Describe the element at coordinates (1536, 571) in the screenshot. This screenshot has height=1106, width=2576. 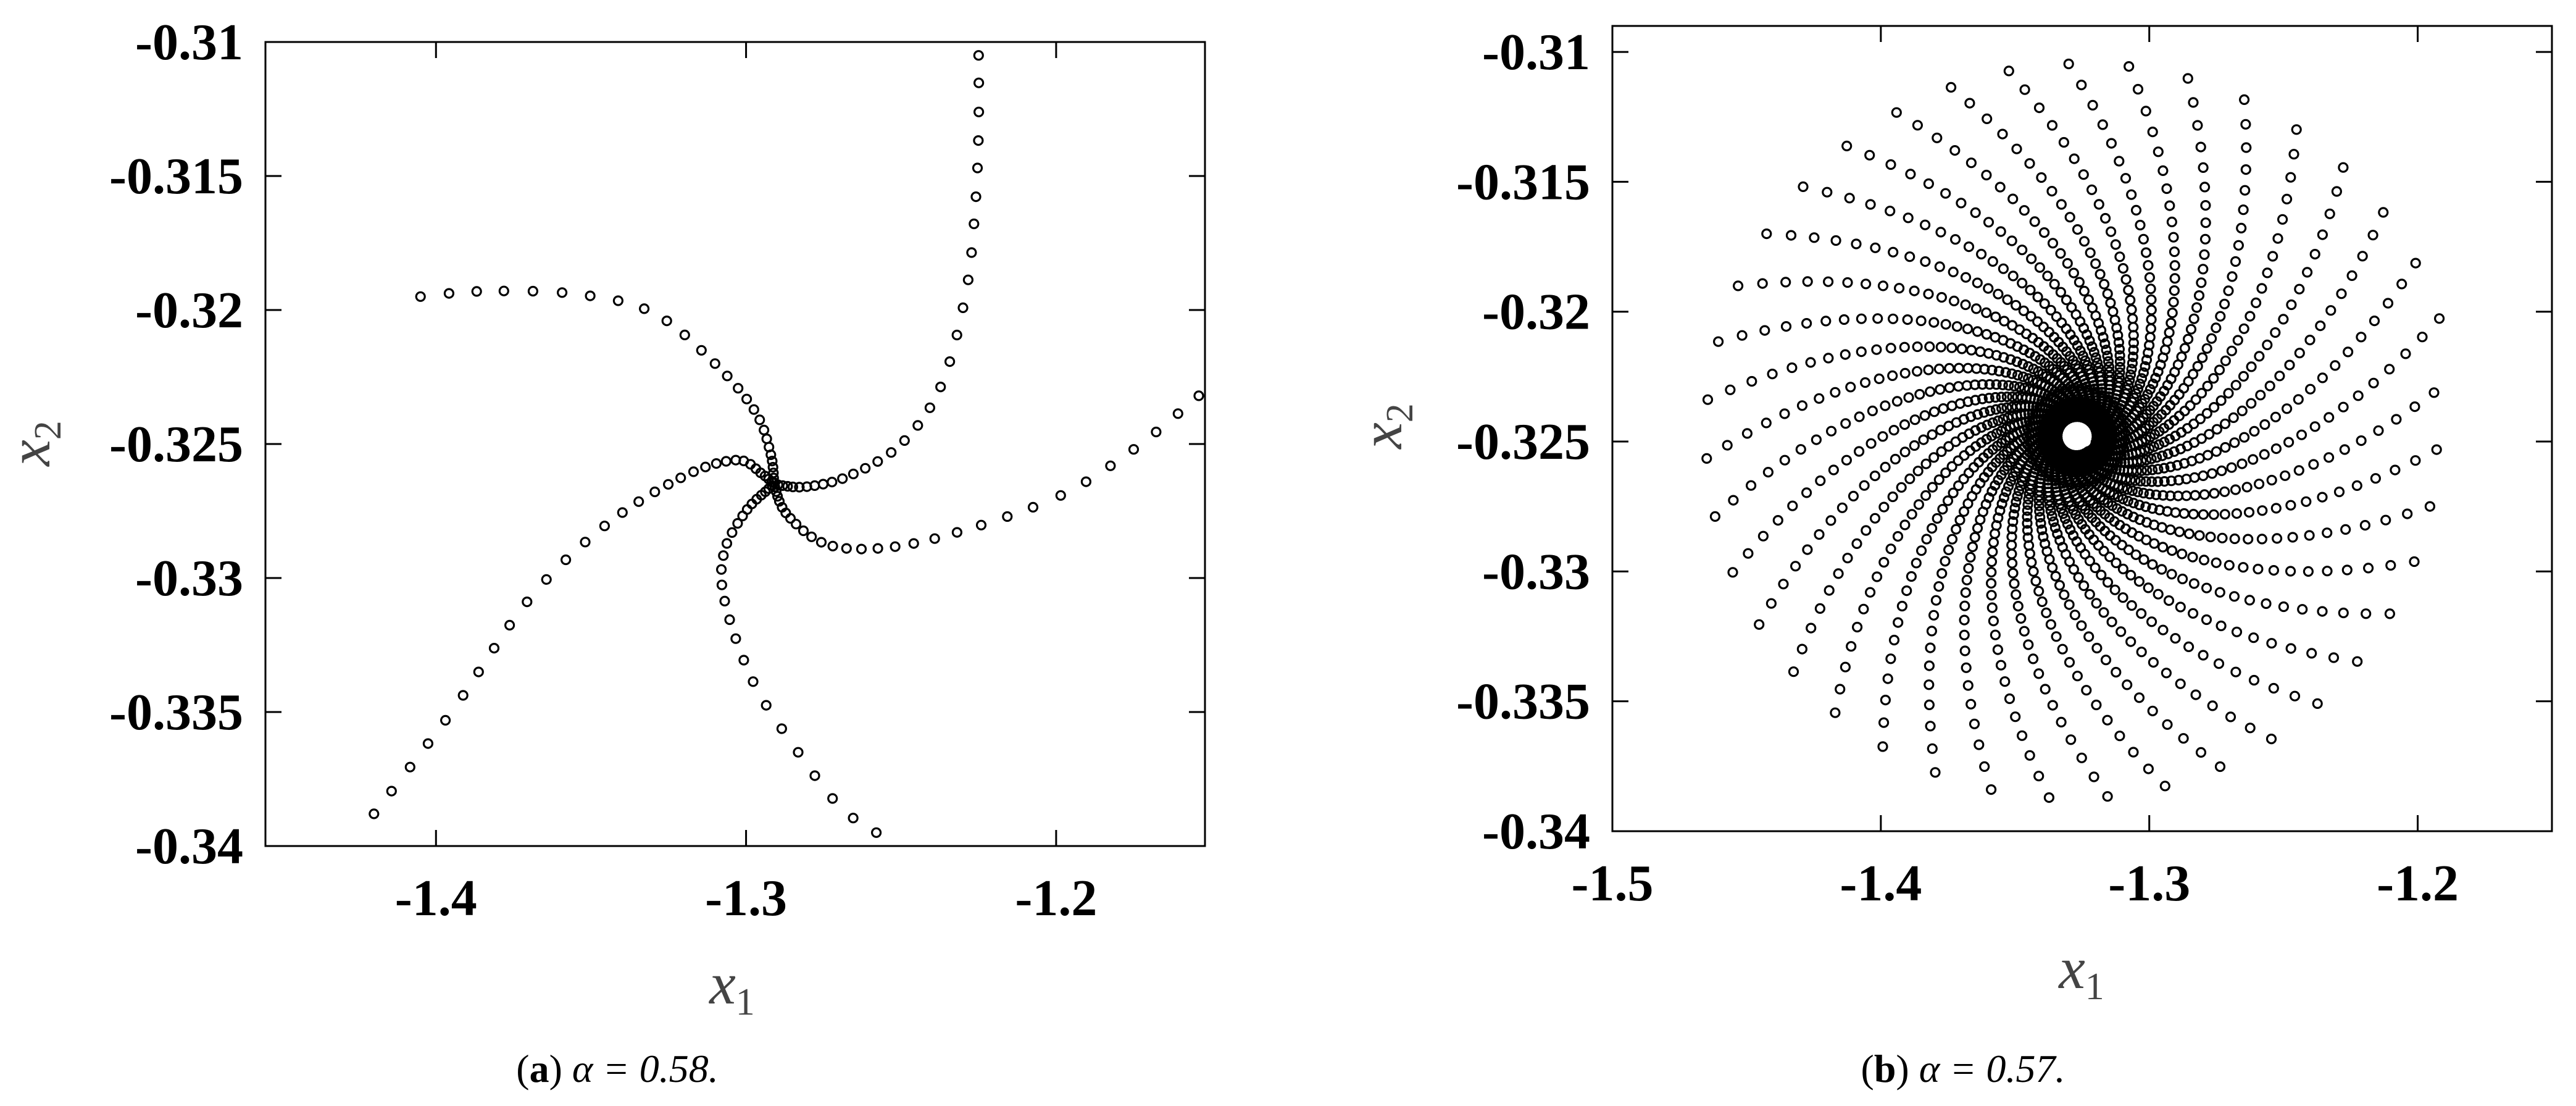
I see `b-ytick-label: -0.33` at that location.